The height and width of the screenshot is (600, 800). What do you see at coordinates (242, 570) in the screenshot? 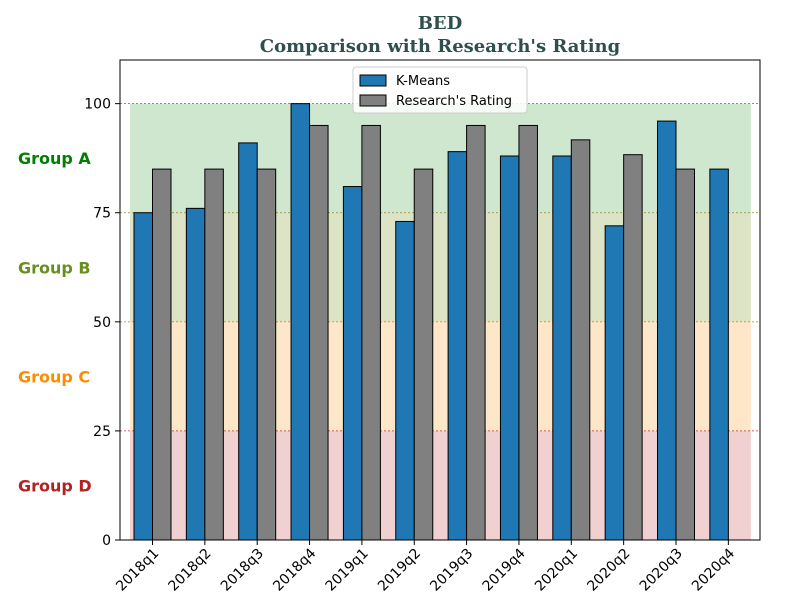
I see `xtick-label-2: 2018q3` at bounding box center [242, 570].